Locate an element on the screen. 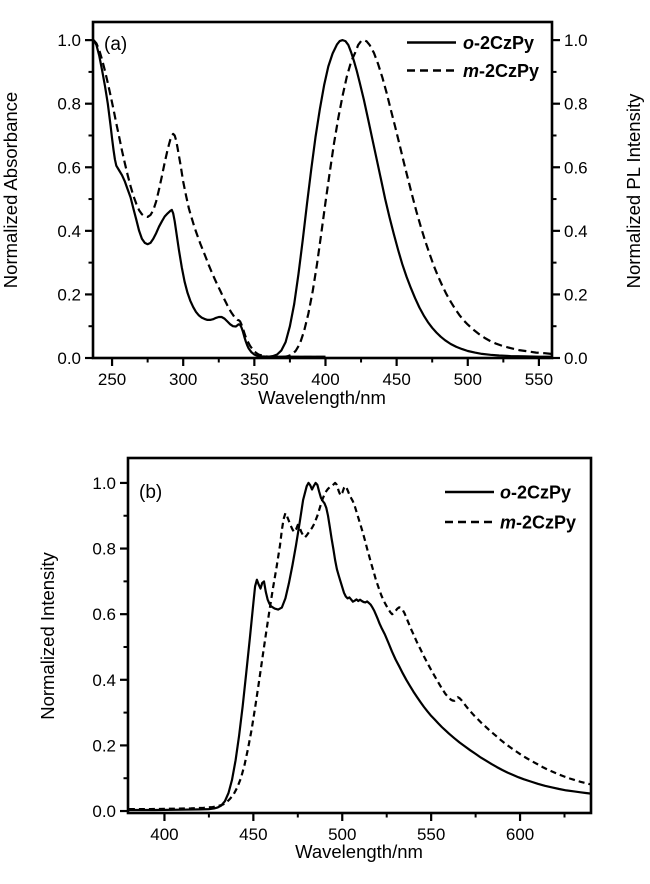 The height and width of the screenshot is (884, 650). y-right-tick-label: 0.6 is located at coordinates (576, 167).